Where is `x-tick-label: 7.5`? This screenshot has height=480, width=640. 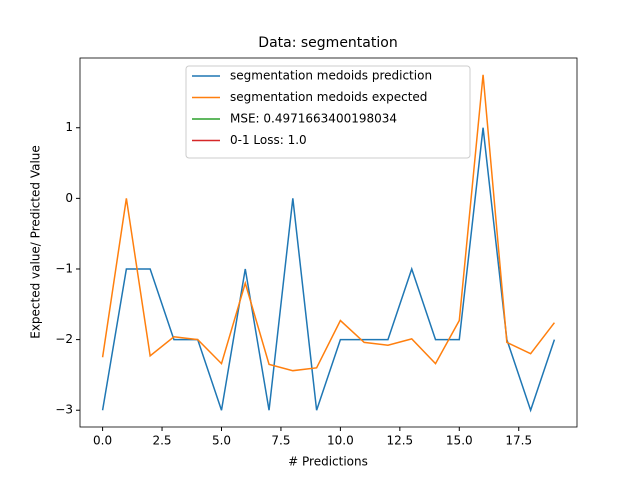
x-tick-label: 7.5 is located at coordinates (280, 441).